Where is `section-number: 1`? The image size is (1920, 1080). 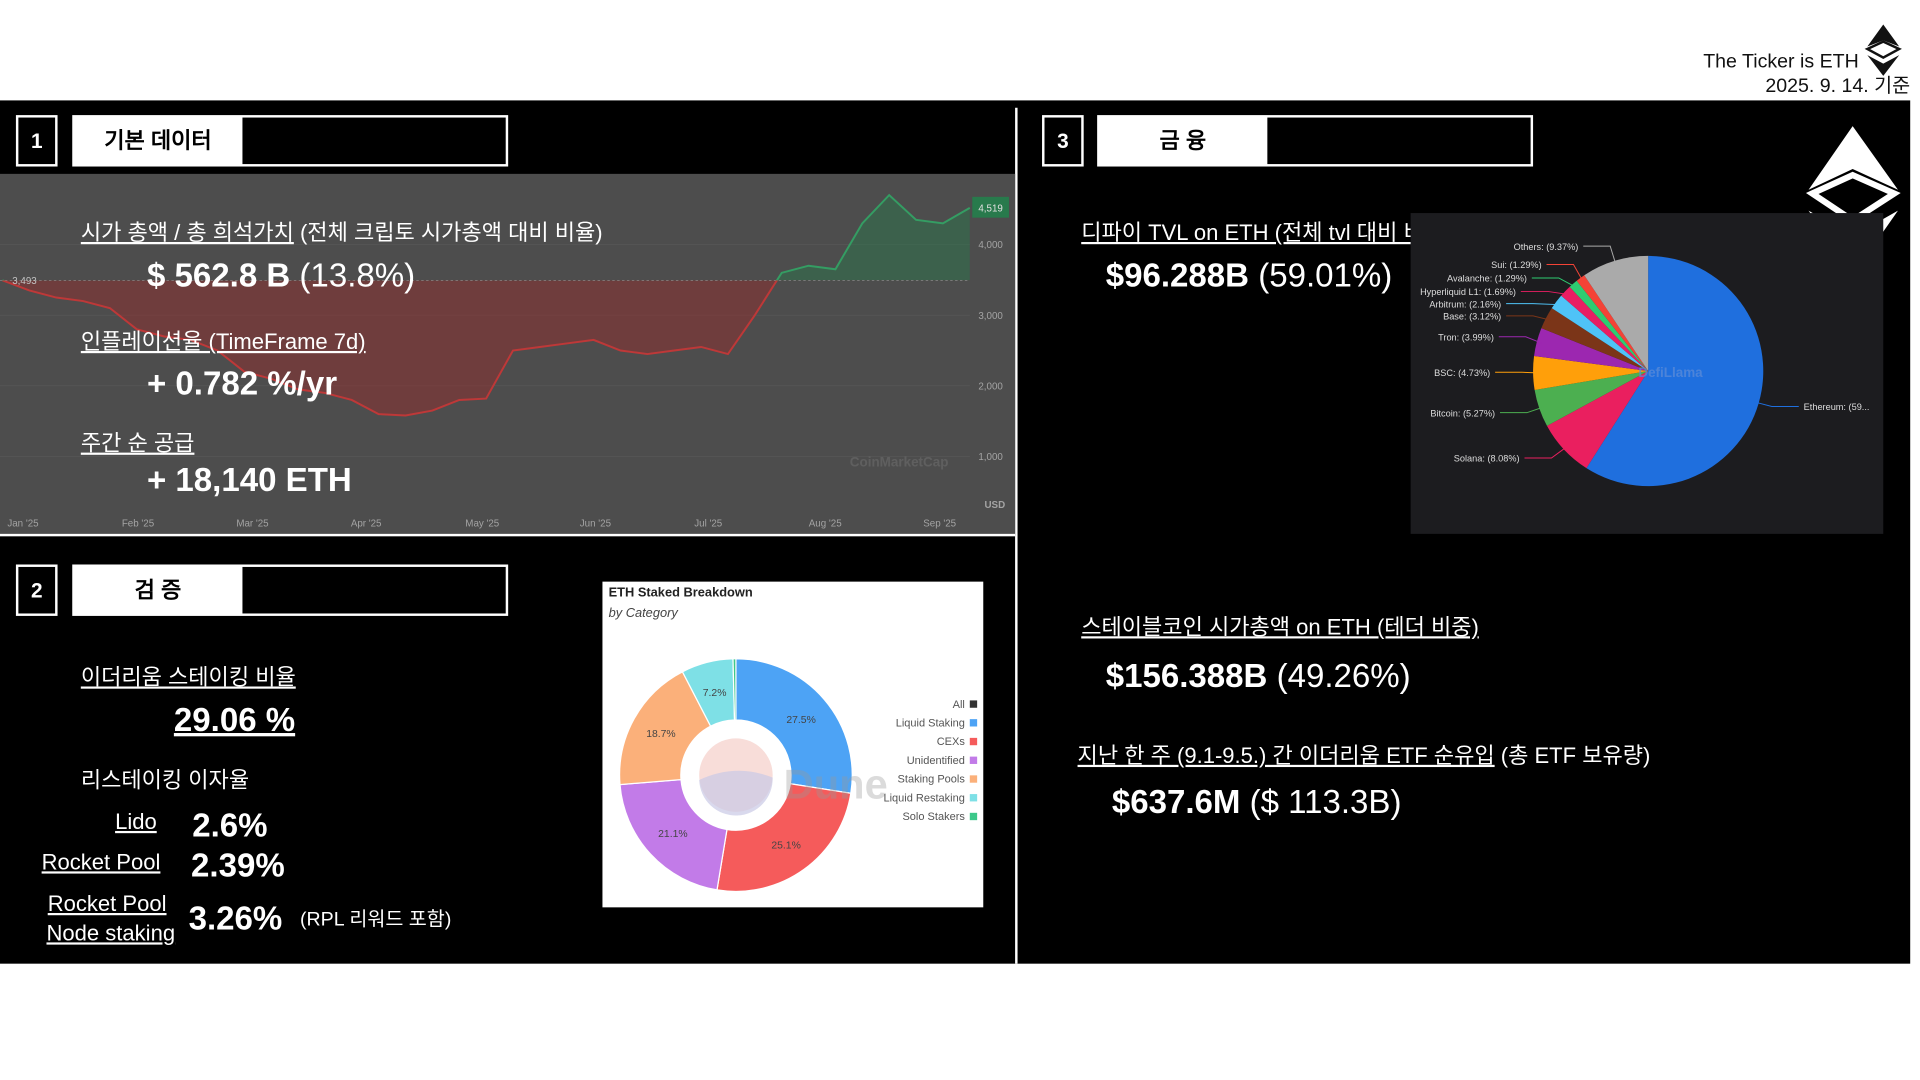 section-number: 1 is located at coordinates (37, 141).